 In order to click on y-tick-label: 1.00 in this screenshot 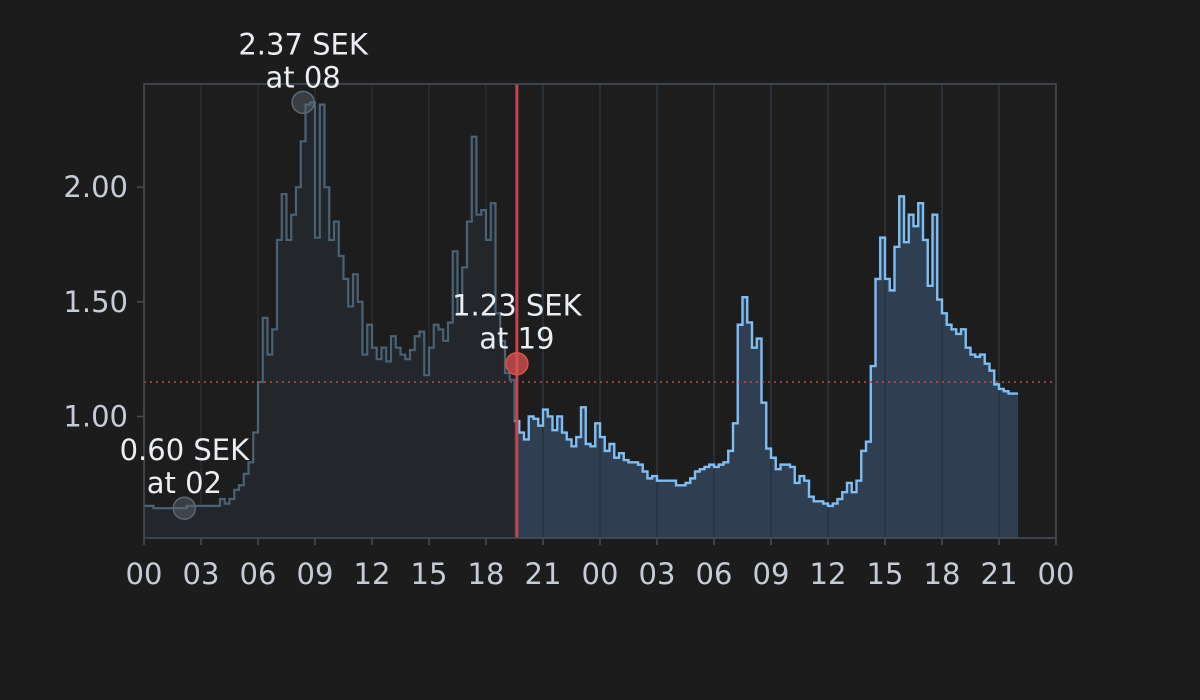, I will do `click(95, 416)`.